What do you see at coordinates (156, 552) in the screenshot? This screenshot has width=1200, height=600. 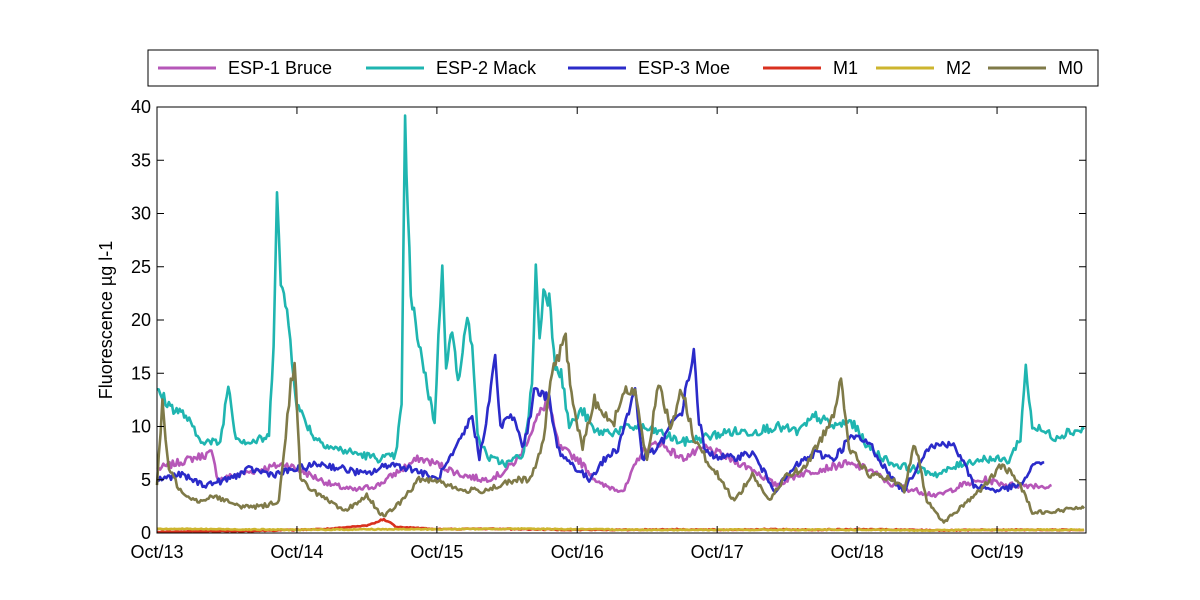 I see `x-tick-label: Oct/13` at bounding box center [156, 552].